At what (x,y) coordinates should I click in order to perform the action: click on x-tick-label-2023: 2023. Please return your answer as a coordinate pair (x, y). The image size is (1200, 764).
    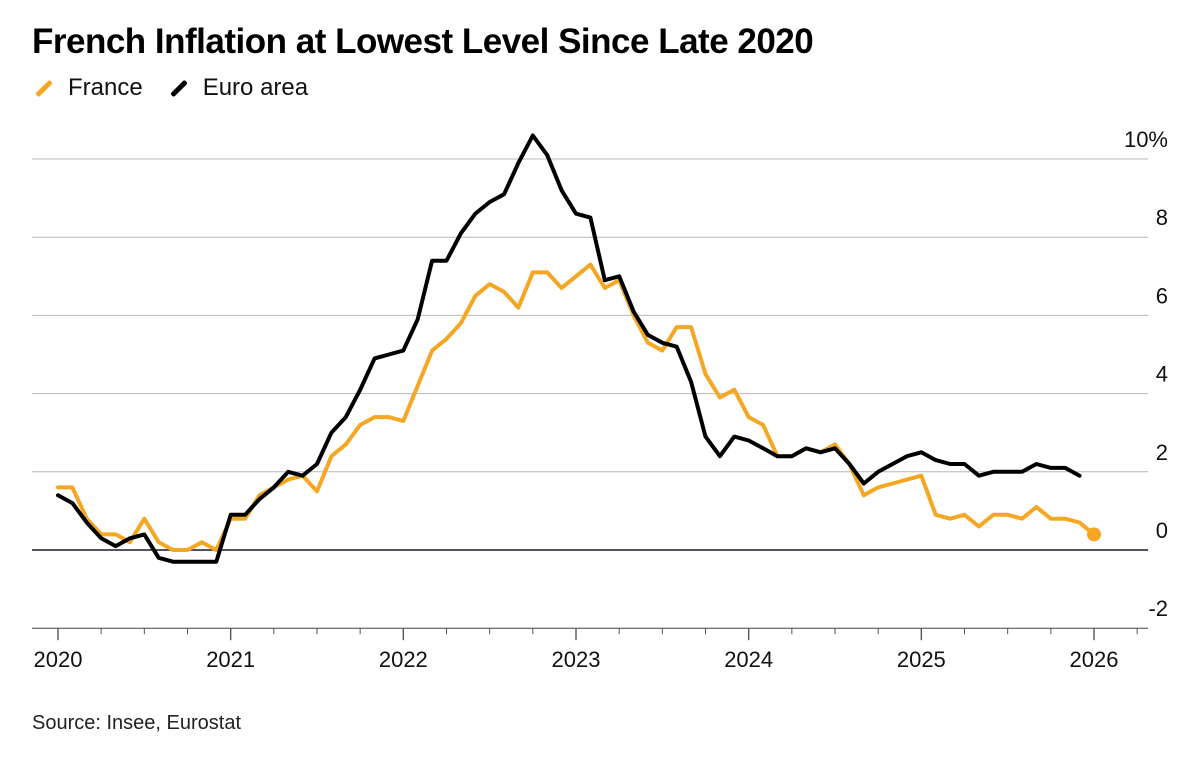
    Looking at the image, I should click on (576, 659).